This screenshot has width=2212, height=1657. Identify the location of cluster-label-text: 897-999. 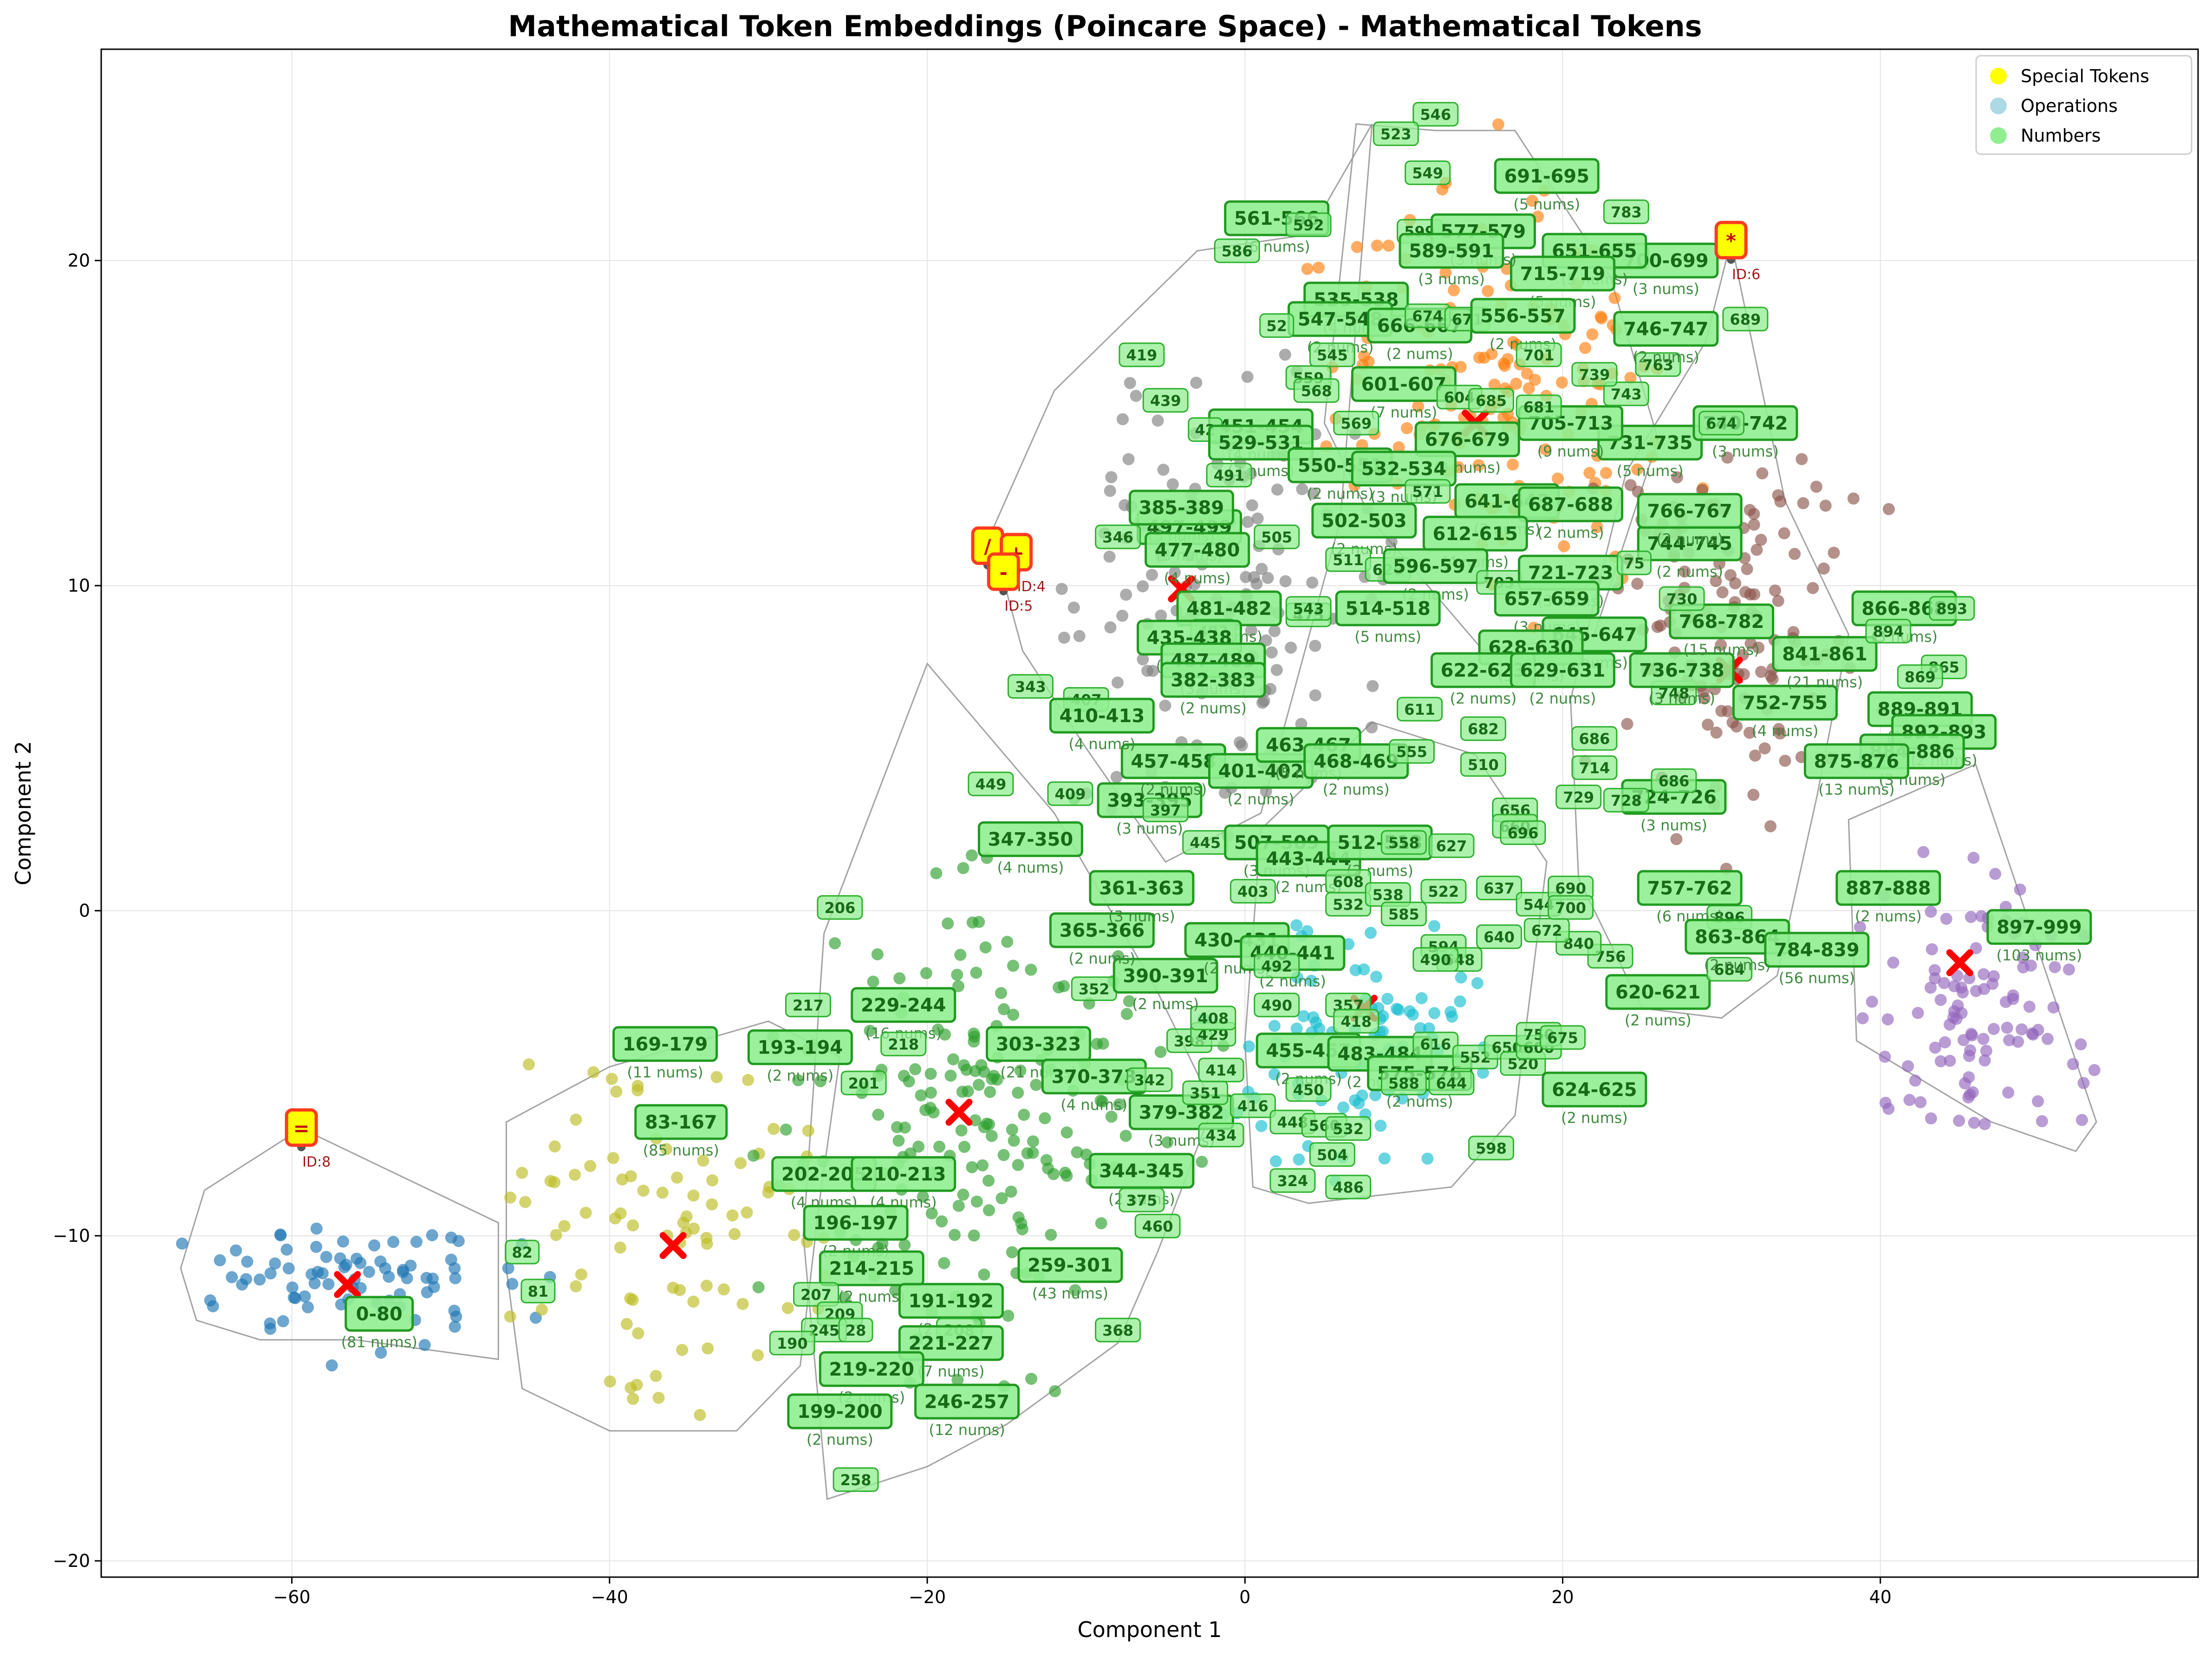
(2039, 928).